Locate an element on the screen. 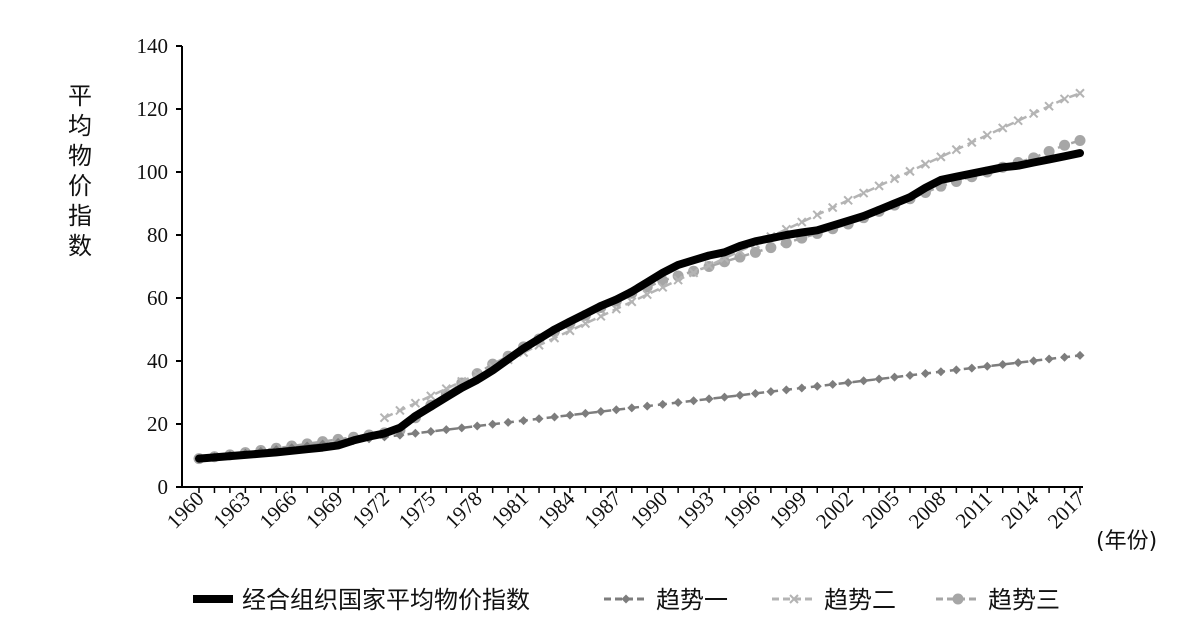 The image size is (1193, 641). y-axis-label-char: 数 is located at coordinates (80, 246).